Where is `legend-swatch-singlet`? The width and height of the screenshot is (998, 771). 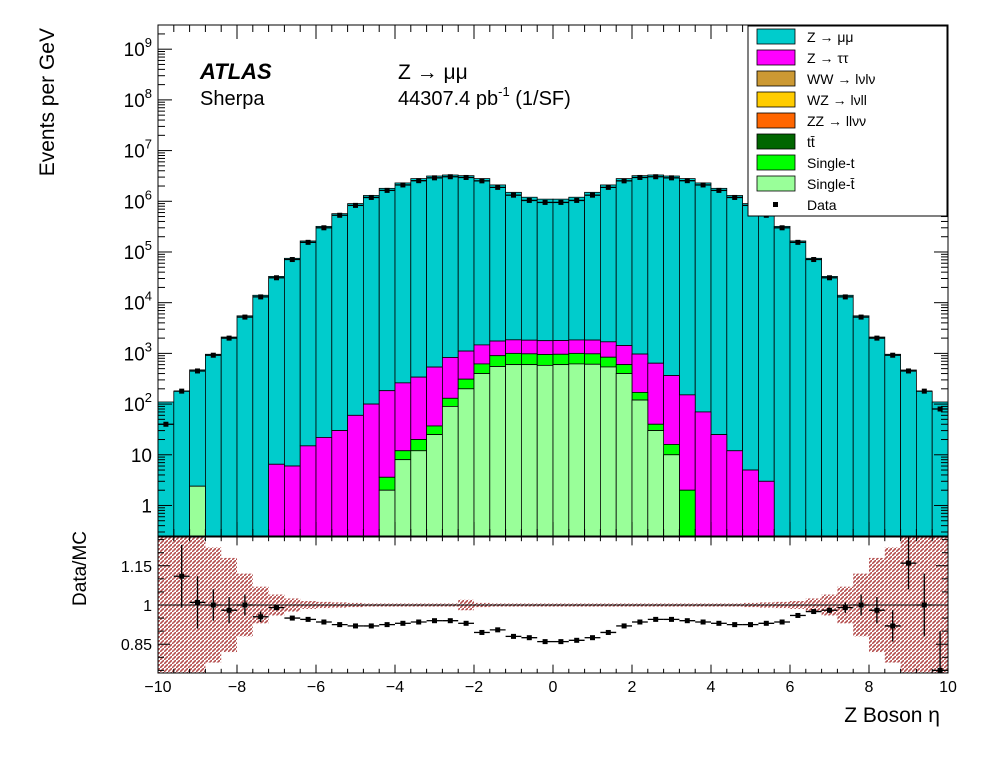
legend-swatch-singlet is located at coordinates (776, 183).